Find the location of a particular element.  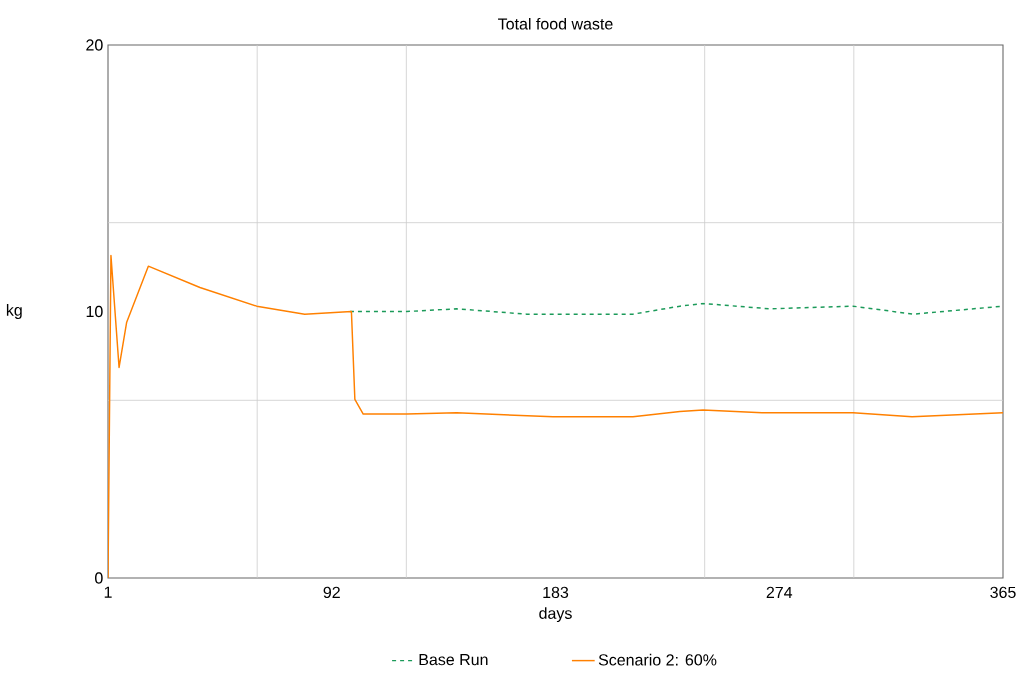

legend-label: Base Run is located at coordinates (453, 660).